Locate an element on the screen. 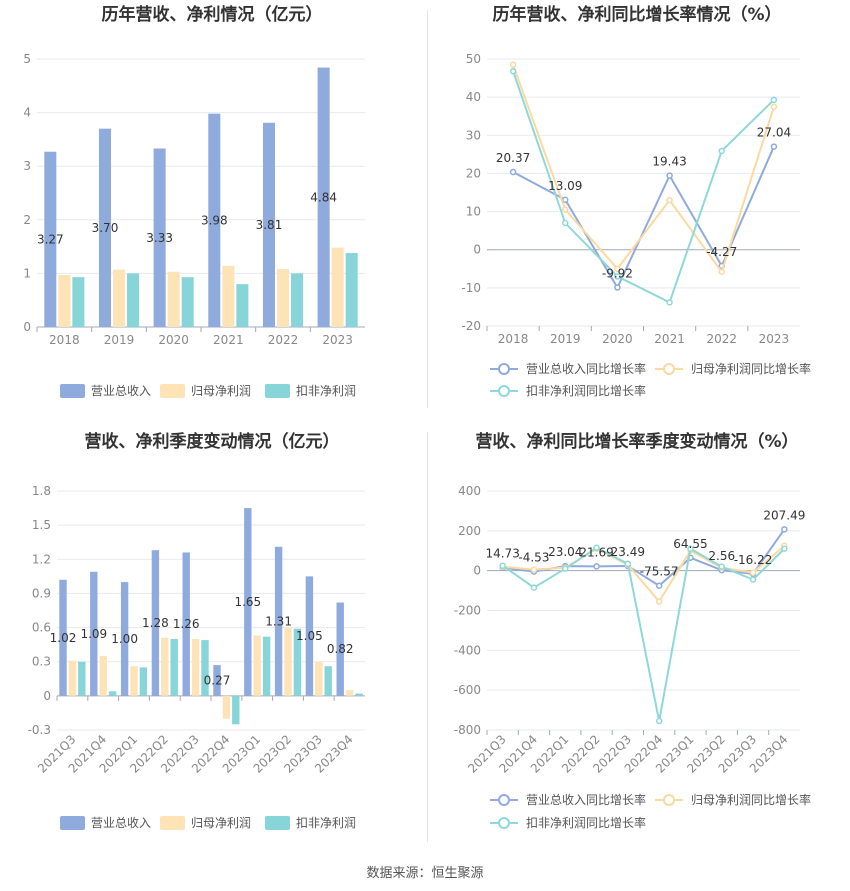 This screenshot has width=850, height=891. chart-title: 营收、净利季度变动情况（亿元） is located at coordinates (212, 441).